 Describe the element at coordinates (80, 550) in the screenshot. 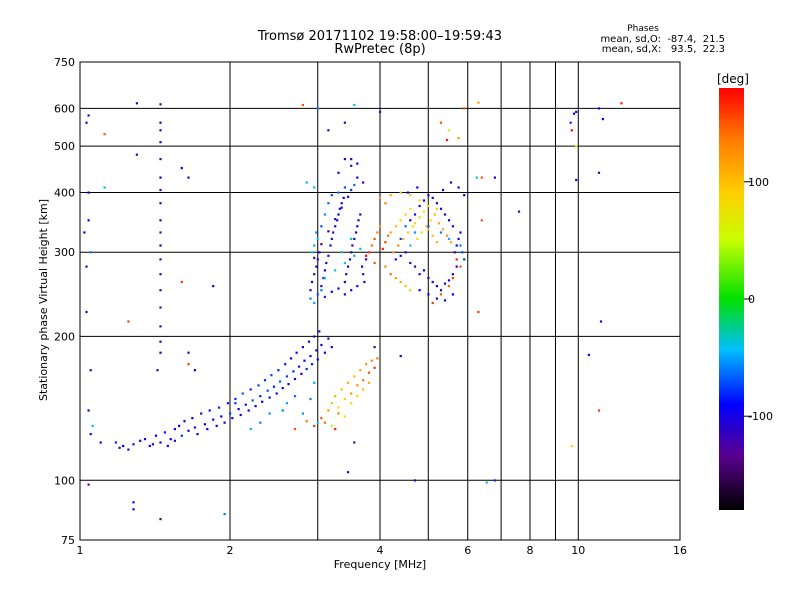

I see `x-tick-label: 1` at that location.